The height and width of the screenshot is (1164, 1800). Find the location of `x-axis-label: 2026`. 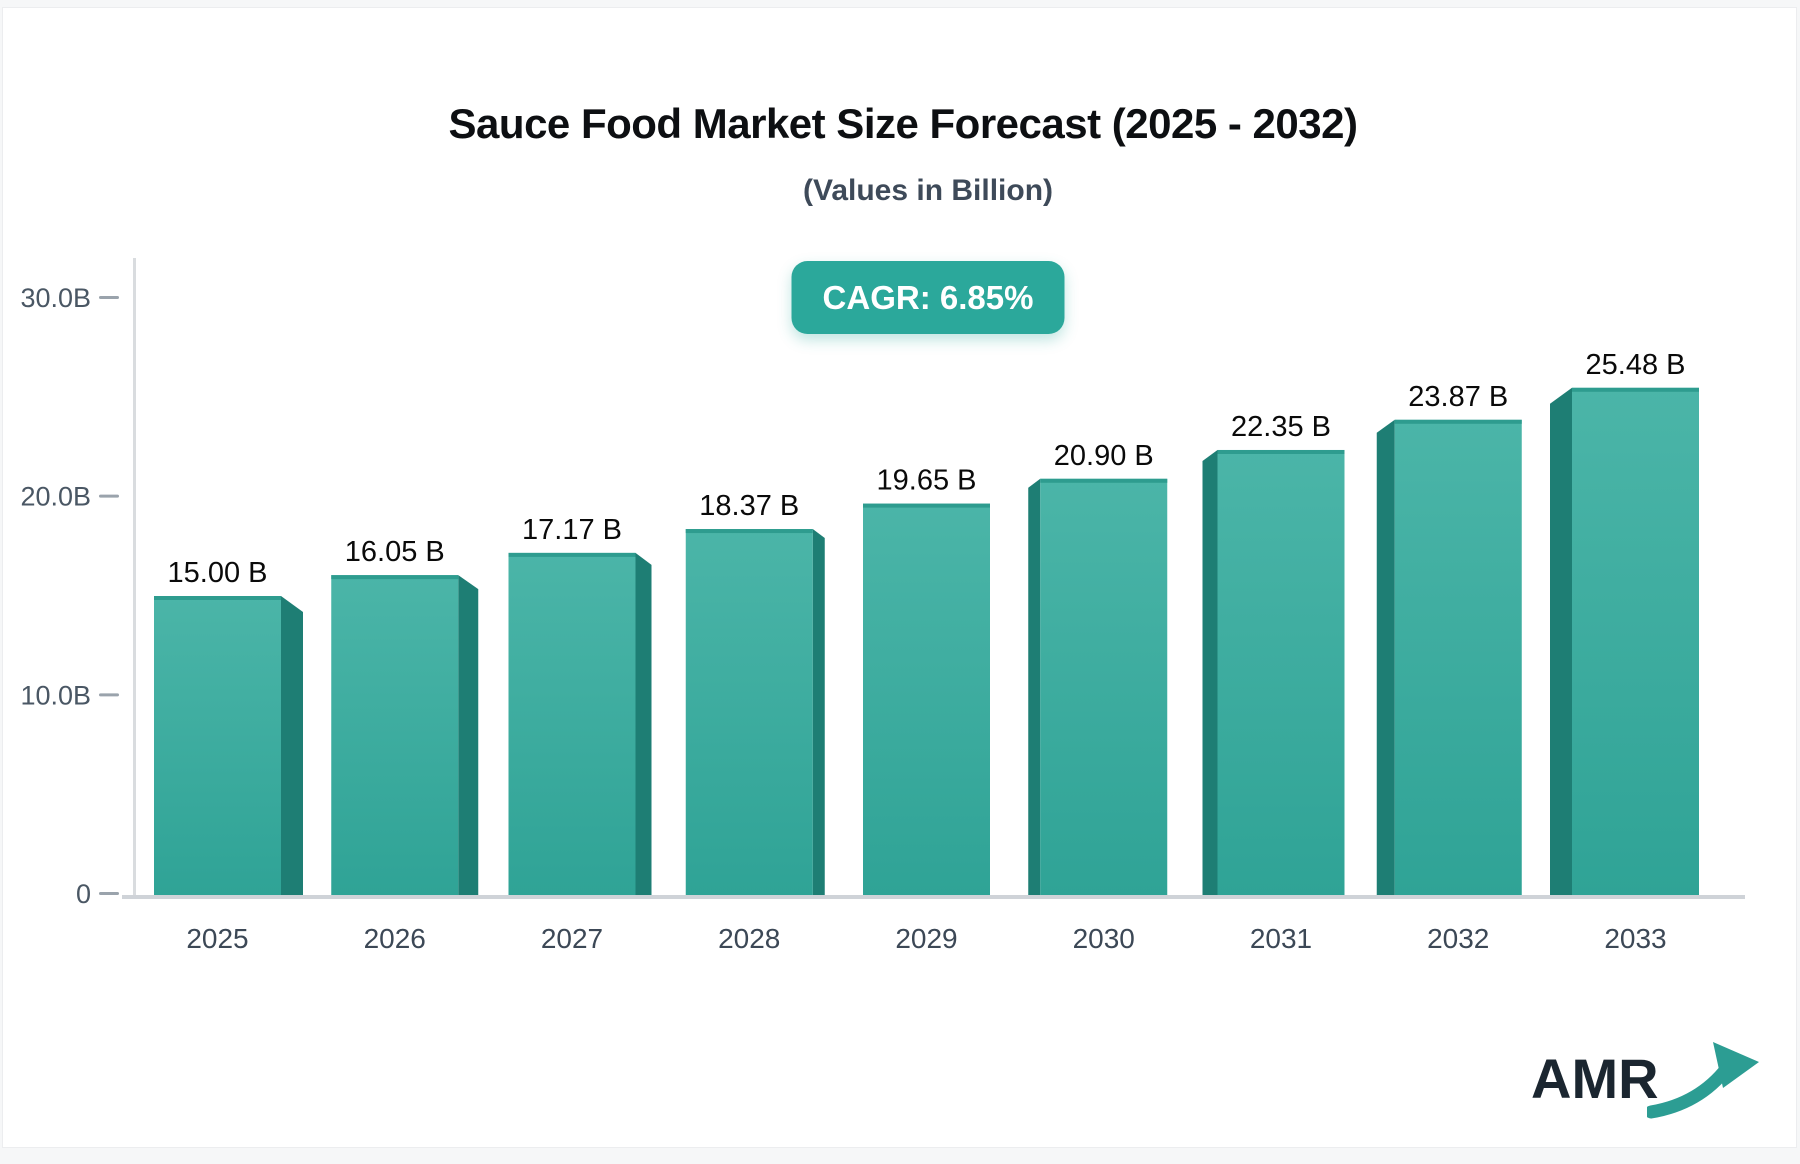

x-axis-label: 2026 is located at coordinates (395, 938).